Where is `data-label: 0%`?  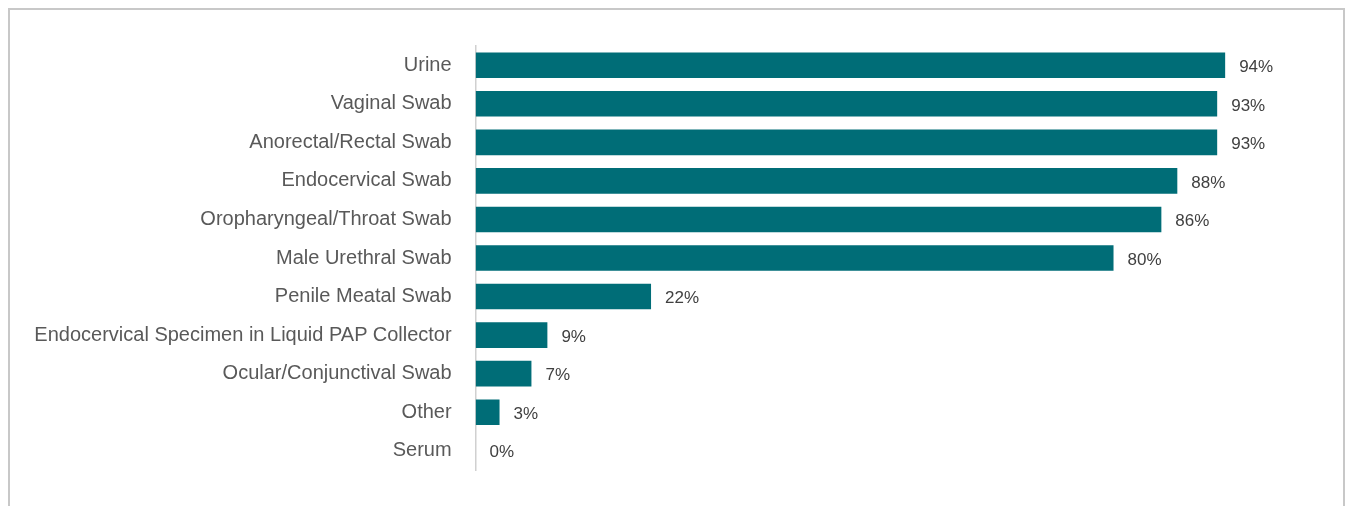 data-label: 0% is located at coordinates (502, 452).